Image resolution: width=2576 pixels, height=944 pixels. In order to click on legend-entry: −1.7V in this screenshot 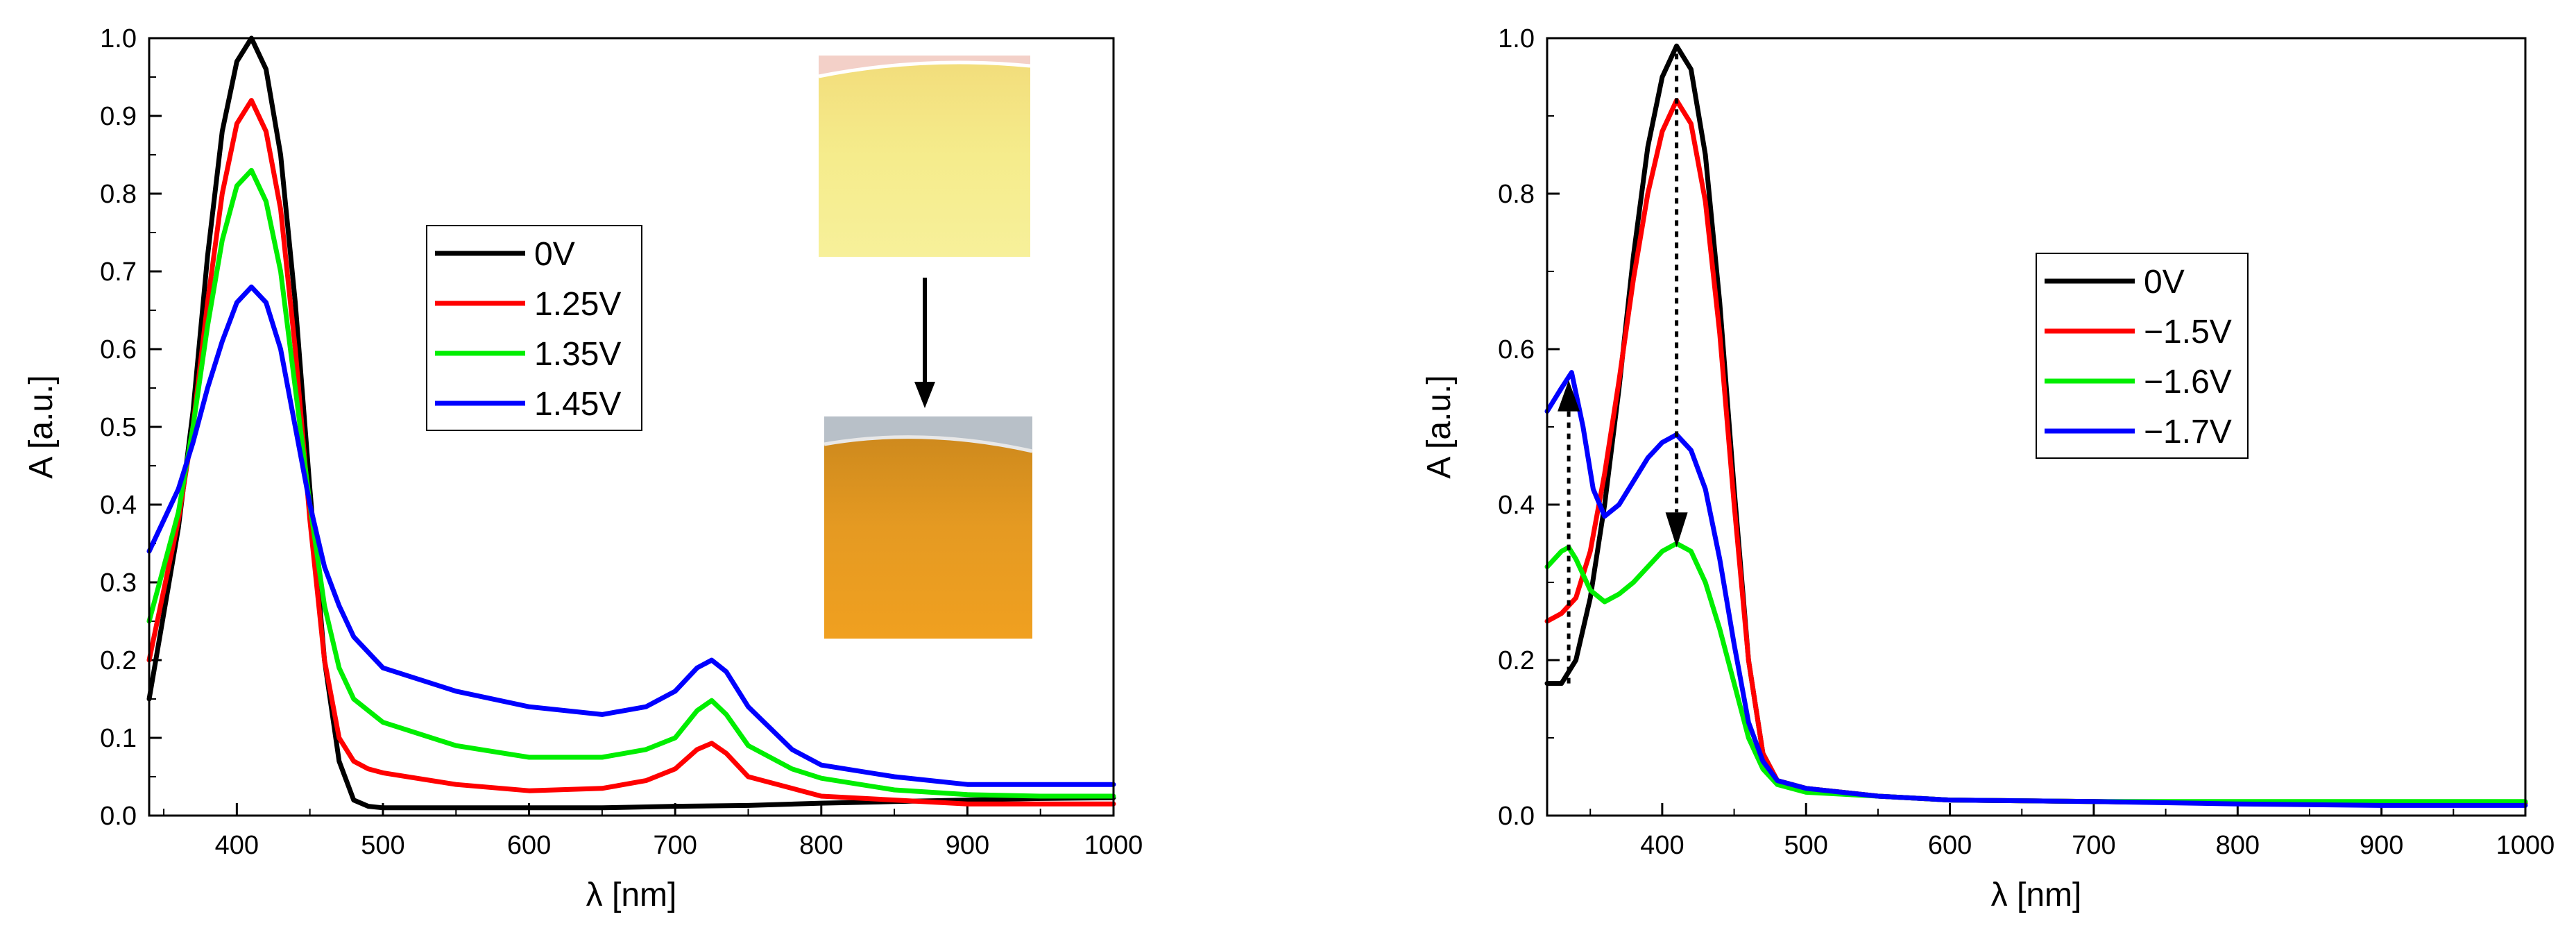, I will do `click(2188, 432)`.